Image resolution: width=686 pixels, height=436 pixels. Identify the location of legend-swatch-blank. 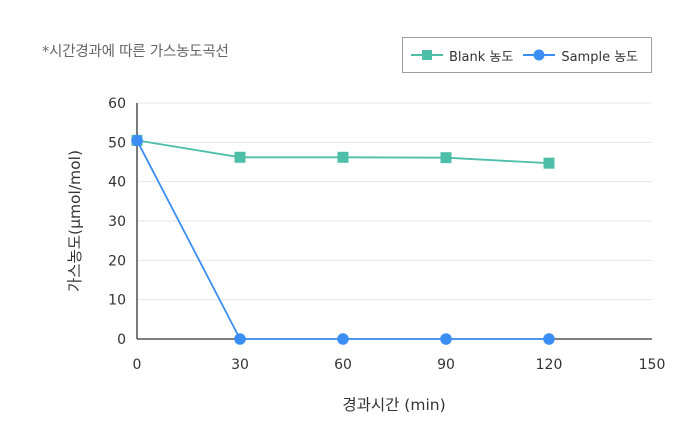
(427, 55).